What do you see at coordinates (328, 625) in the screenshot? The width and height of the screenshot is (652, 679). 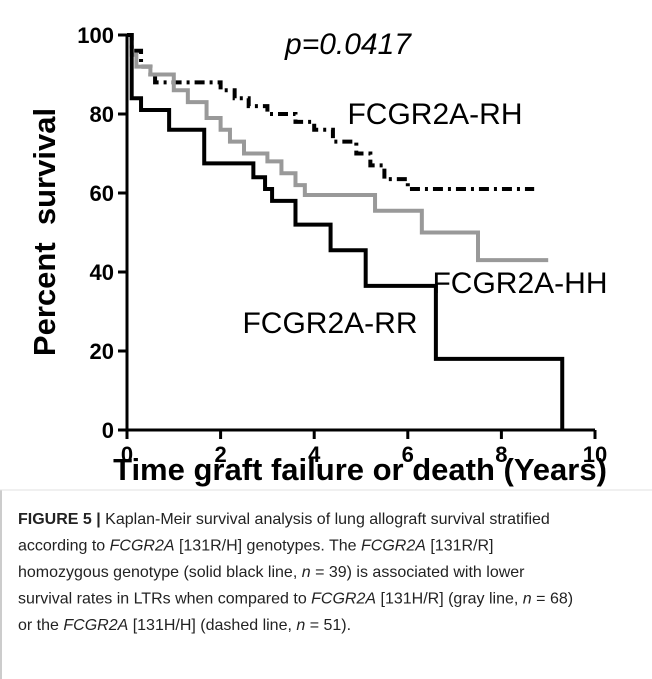 I see `caption-text: = 51).` at bounding box center [328, 625].